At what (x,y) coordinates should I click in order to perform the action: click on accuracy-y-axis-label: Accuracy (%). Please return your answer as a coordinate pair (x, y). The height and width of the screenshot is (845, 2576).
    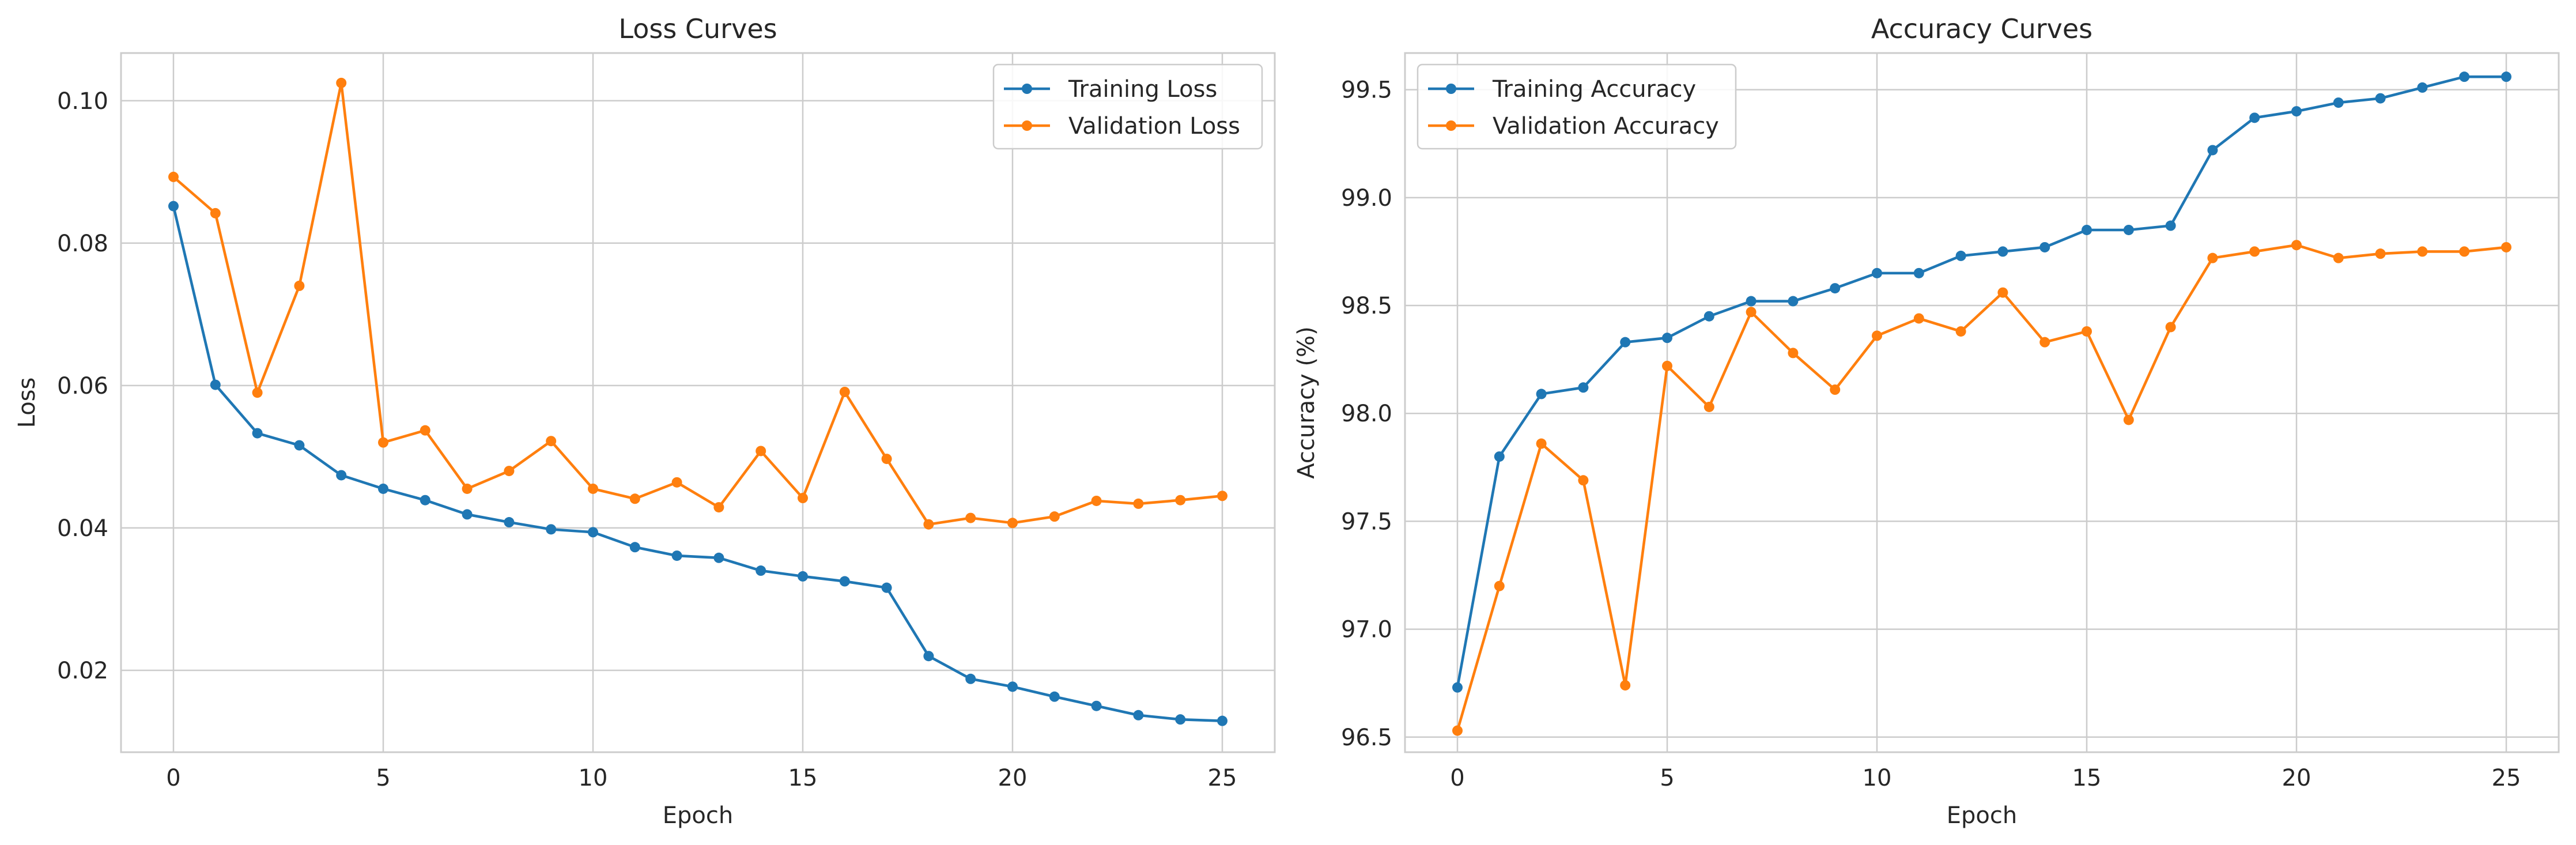
    Looking at the image, I should click on (1306, 403).